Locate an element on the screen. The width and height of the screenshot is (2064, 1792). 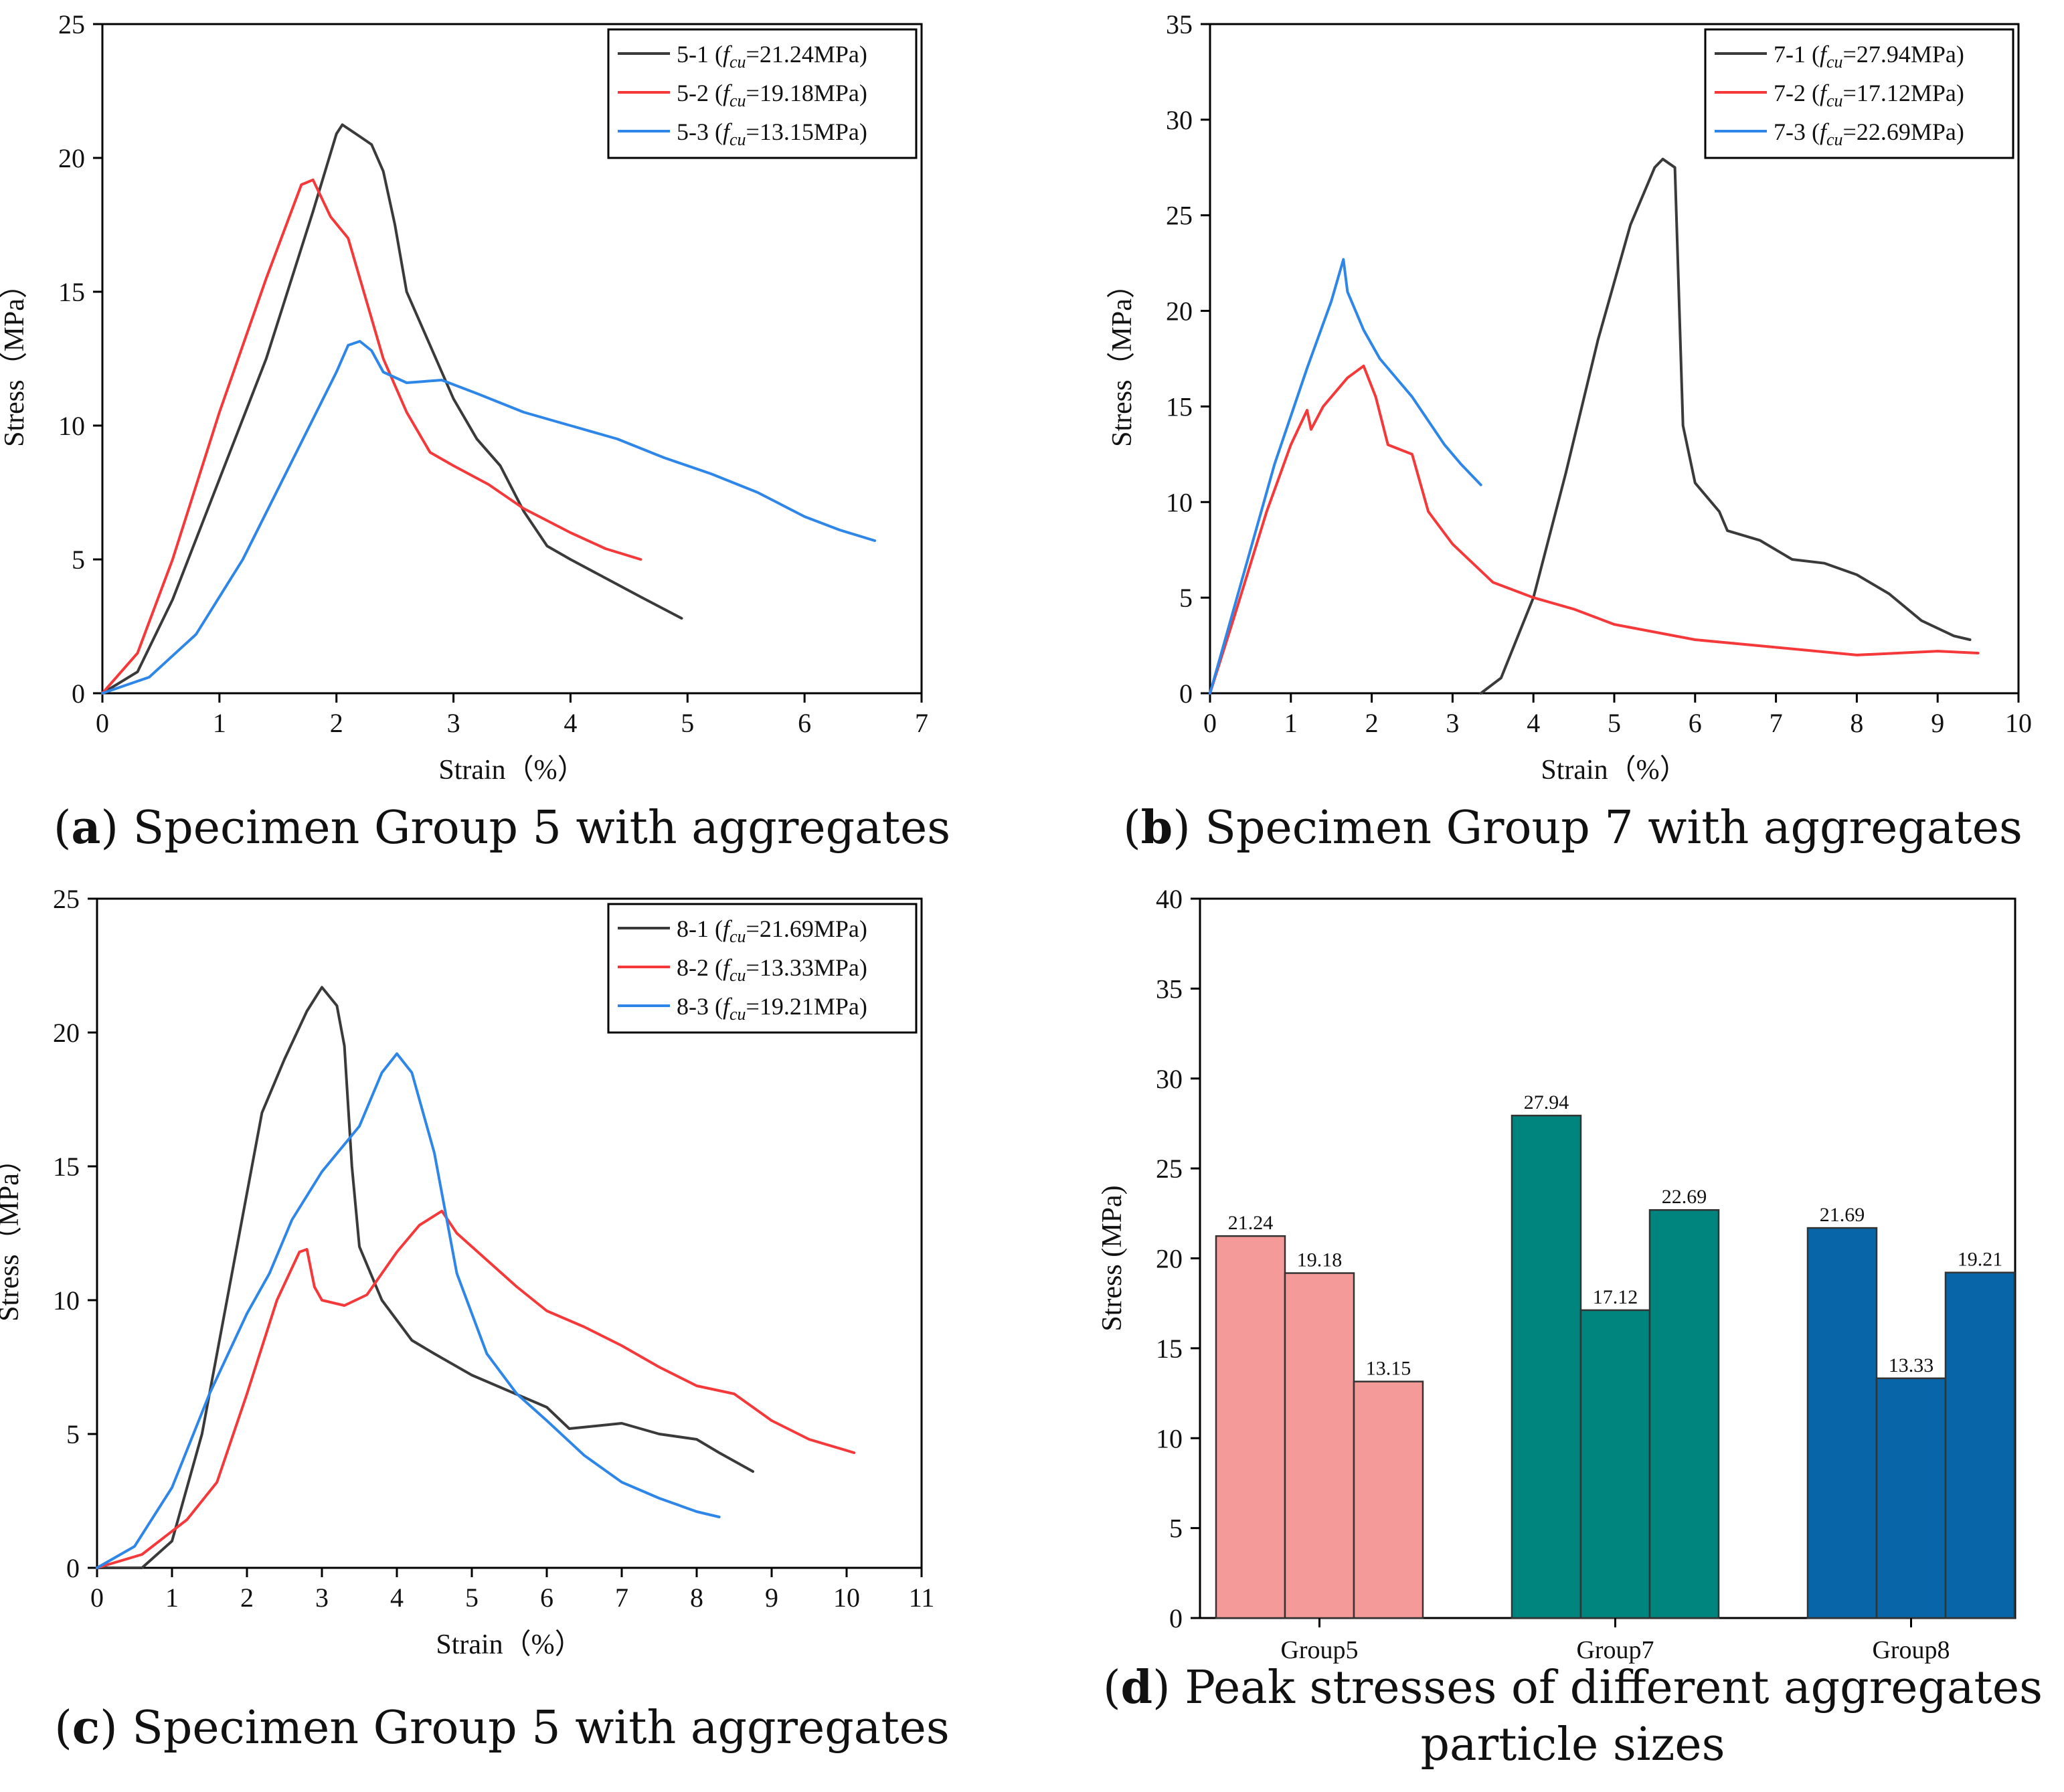
x-tick-label-b-4: 4 is located at coordinates (1533, 723).